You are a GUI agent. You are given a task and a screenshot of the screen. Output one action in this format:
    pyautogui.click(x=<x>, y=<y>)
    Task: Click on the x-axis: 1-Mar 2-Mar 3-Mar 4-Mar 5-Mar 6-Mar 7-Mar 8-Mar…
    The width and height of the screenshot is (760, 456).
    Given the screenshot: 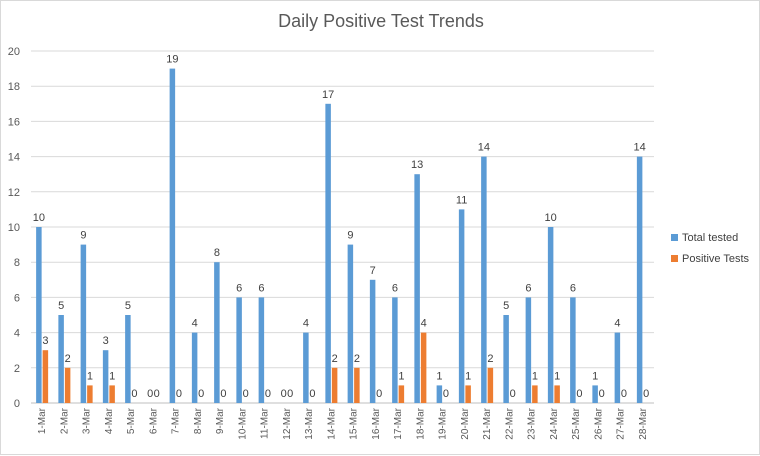 What is the action you would take?
    pyautogui.click(x=343, y=423)
    